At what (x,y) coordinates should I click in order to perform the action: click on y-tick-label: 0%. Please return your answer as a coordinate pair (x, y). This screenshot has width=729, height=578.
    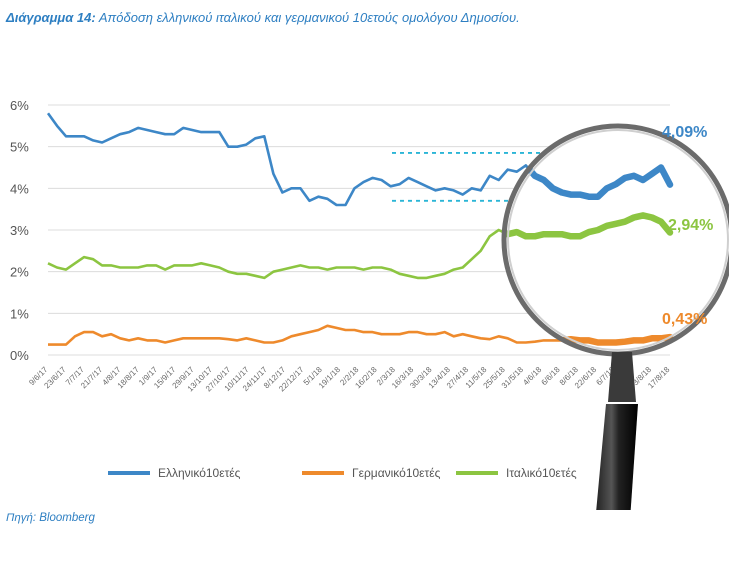
    Looking at the image, I should click on (19, 355).